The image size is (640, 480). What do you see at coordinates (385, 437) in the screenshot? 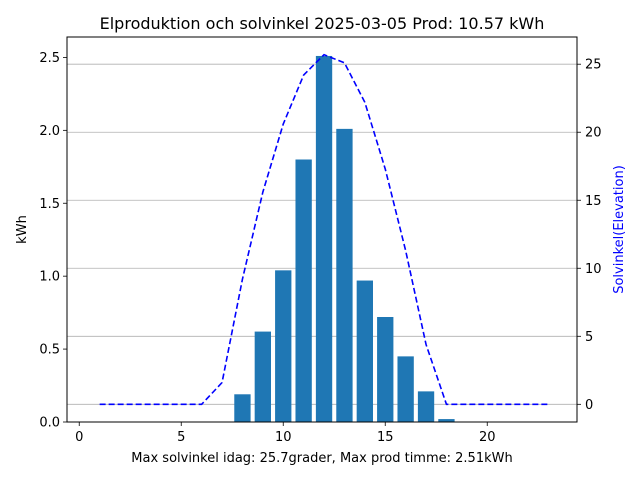
I see `x-tick-label: 15` at bounding box center [385, 437].